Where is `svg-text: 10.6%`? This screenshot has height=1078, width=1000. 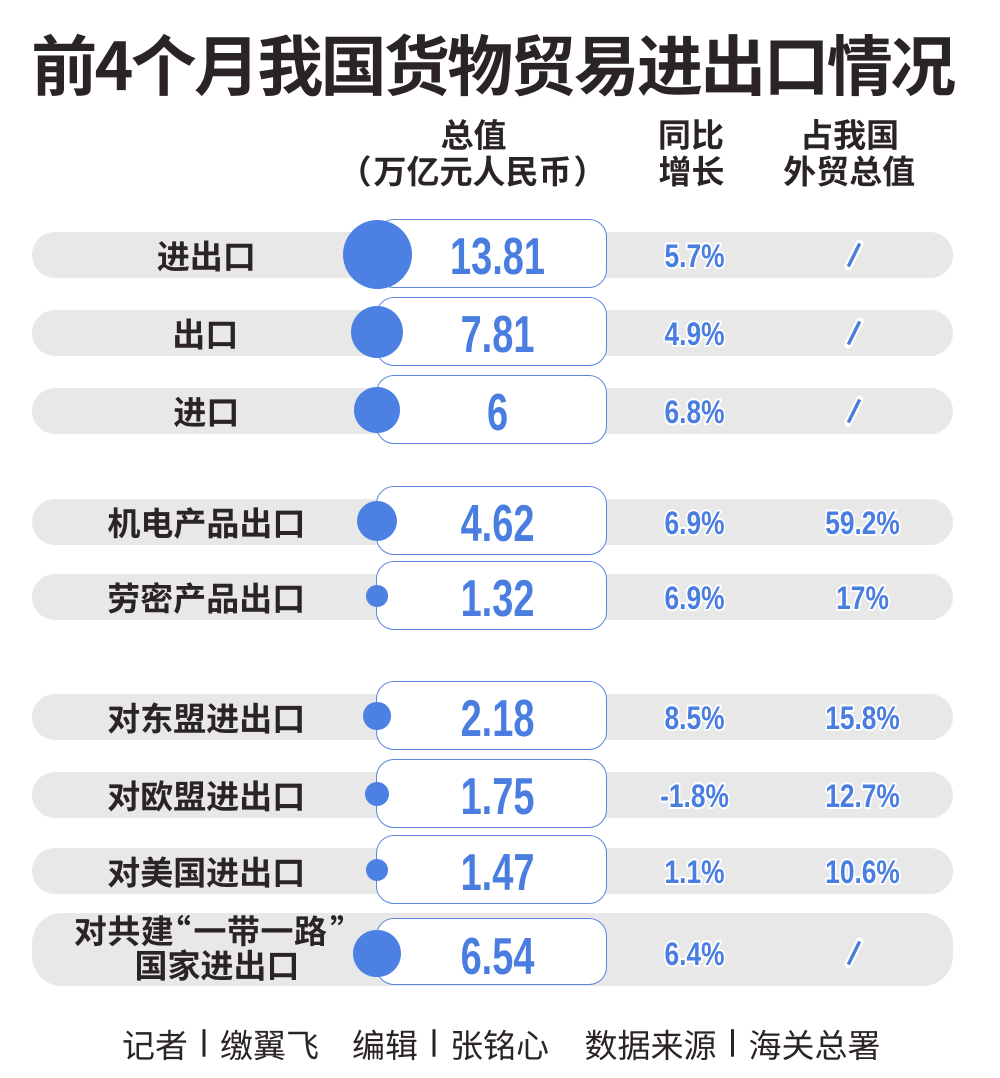
svg-text: 10.6% is located at coordinates (862, 872).